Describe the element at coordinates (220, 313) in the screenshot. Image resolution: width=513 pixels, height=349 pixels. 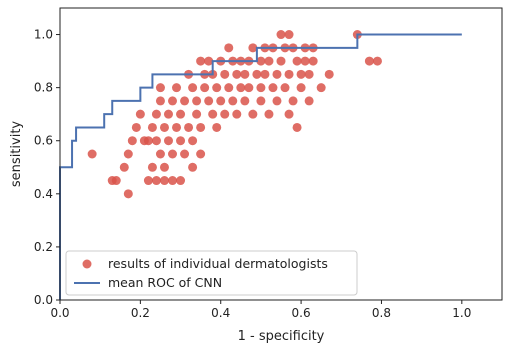
I see `x-tick-label-2: 0.4` at that location.